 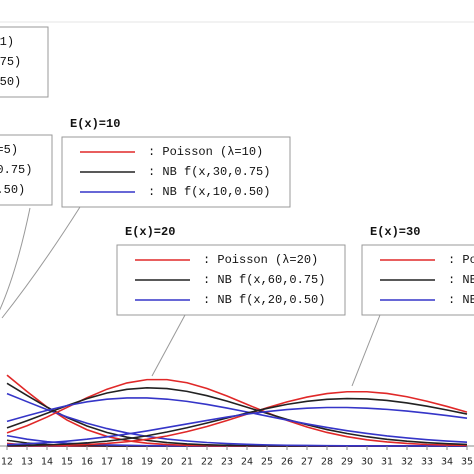 I want to click on legend-label: : Poisson (λ=5), so click(x=9, y=150).